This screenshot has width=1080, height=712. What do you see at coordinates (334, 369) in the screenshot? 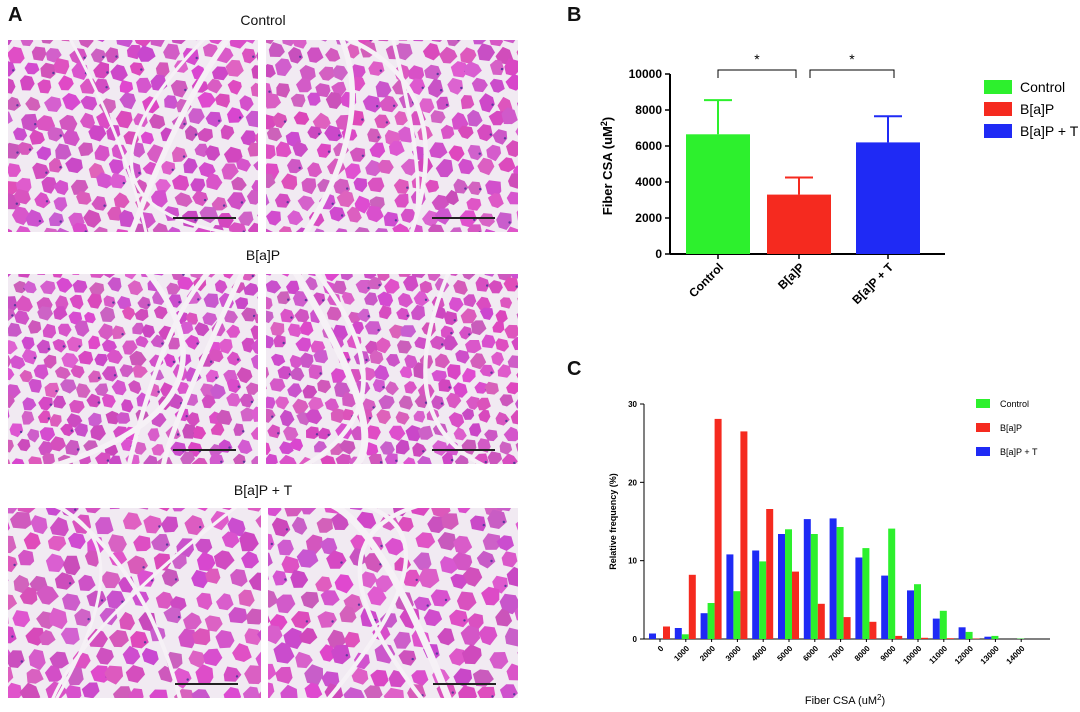
I see `connective-tissue` at bounding box center [334, 369].